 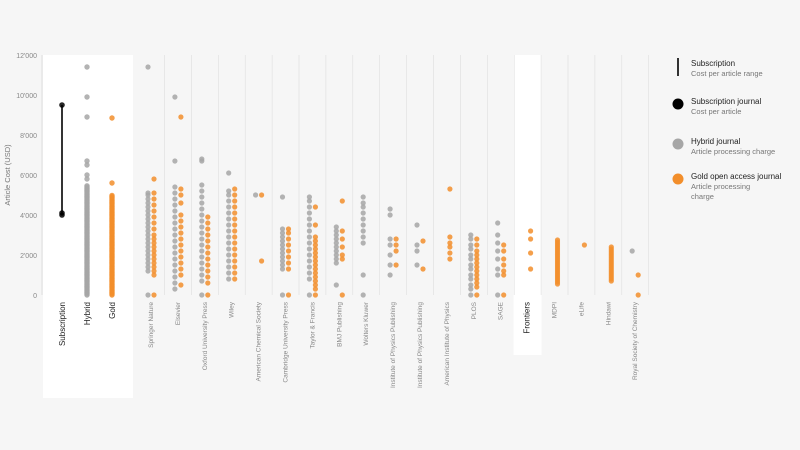 What do you see at coordinates (28, 136) in the screenshot?
I see `y-tick-label: 8'000` at bounding box center [28, 136].